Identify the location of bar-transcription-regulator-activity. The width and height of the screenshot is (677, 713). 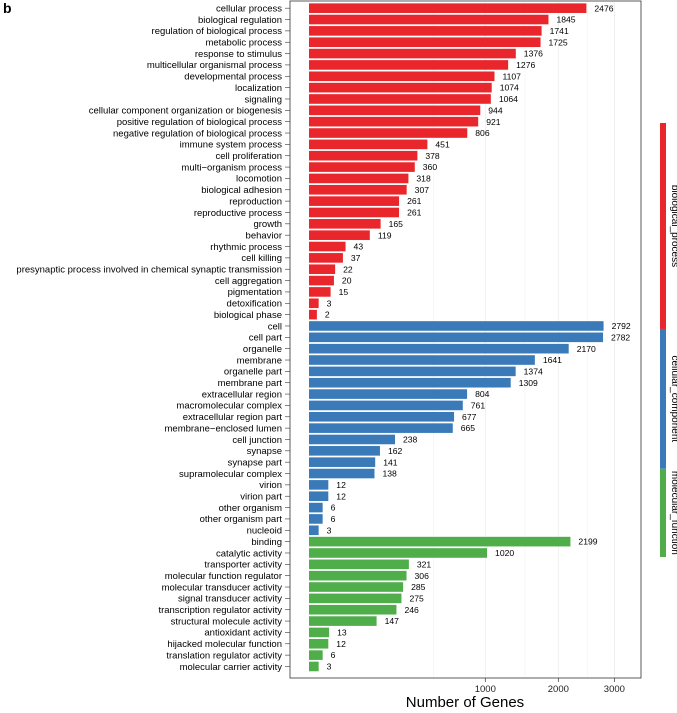
(353, 609).